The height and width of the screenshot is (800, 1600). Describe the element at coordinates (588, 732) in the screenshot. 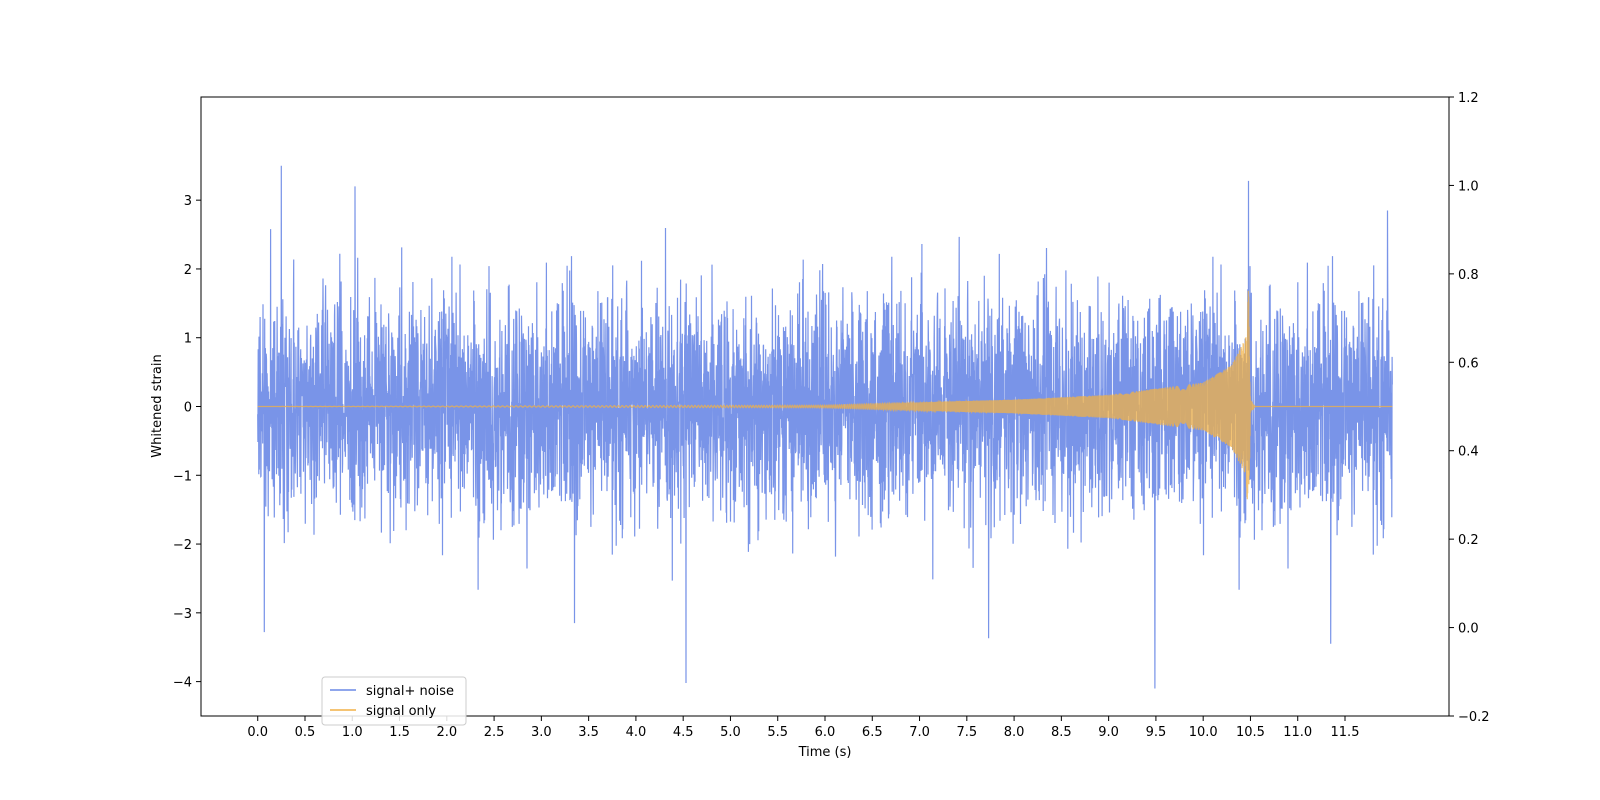

I see `x-tick-label: 3.5` at that location.